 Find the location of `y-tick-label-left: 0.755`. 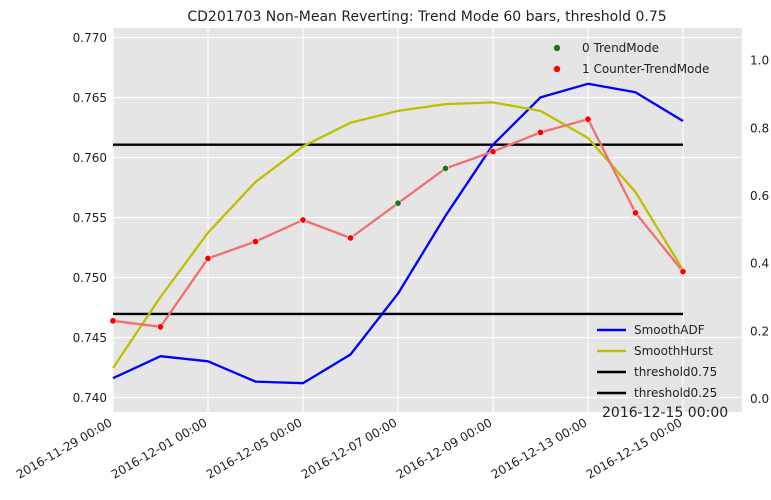

y-tick-label-left: 0.755 is located at coordinates (90, 218).